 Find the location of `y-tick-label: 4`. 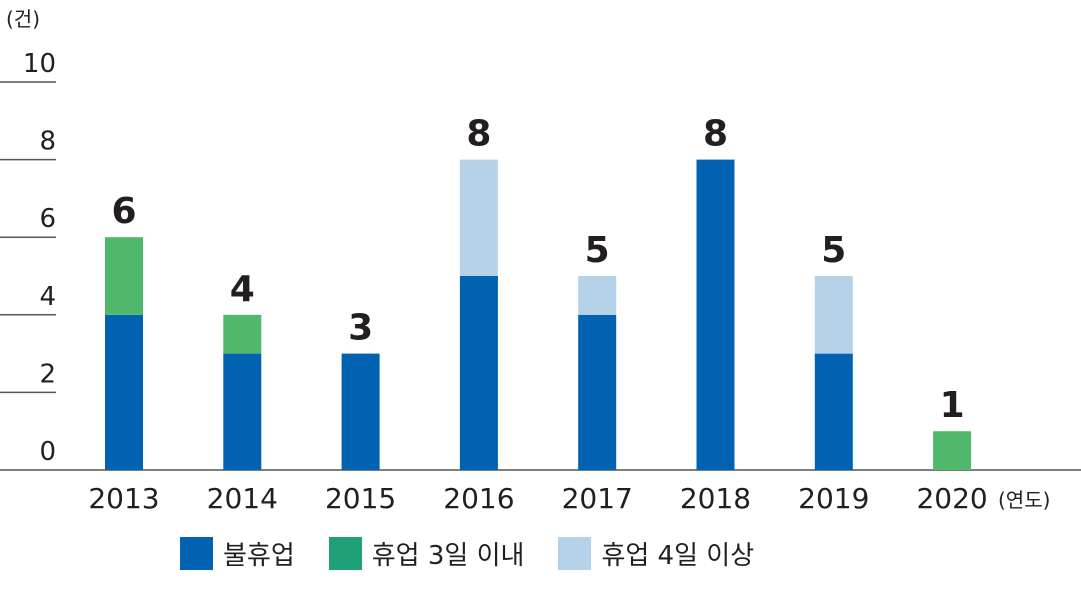

y-tick-label: 4 is located at coordinates (47, 297).